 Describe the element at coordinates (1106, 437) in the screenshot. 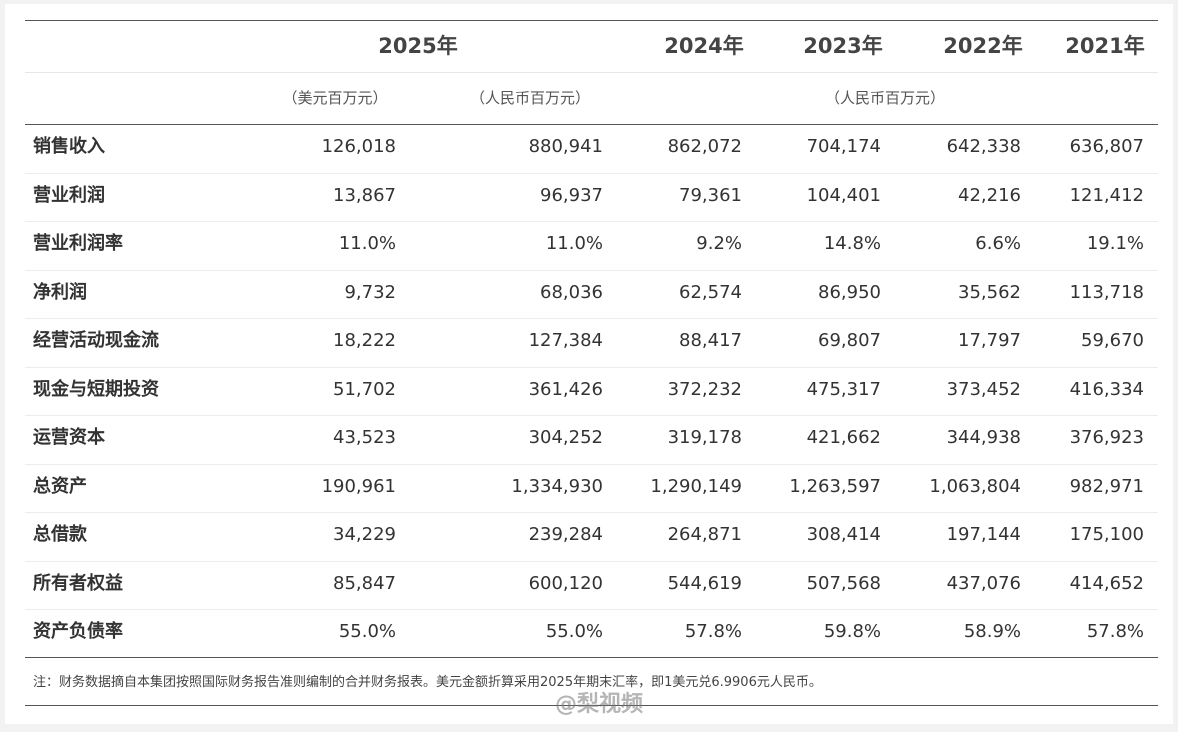

I see `cell-value: 376,923` at that location.